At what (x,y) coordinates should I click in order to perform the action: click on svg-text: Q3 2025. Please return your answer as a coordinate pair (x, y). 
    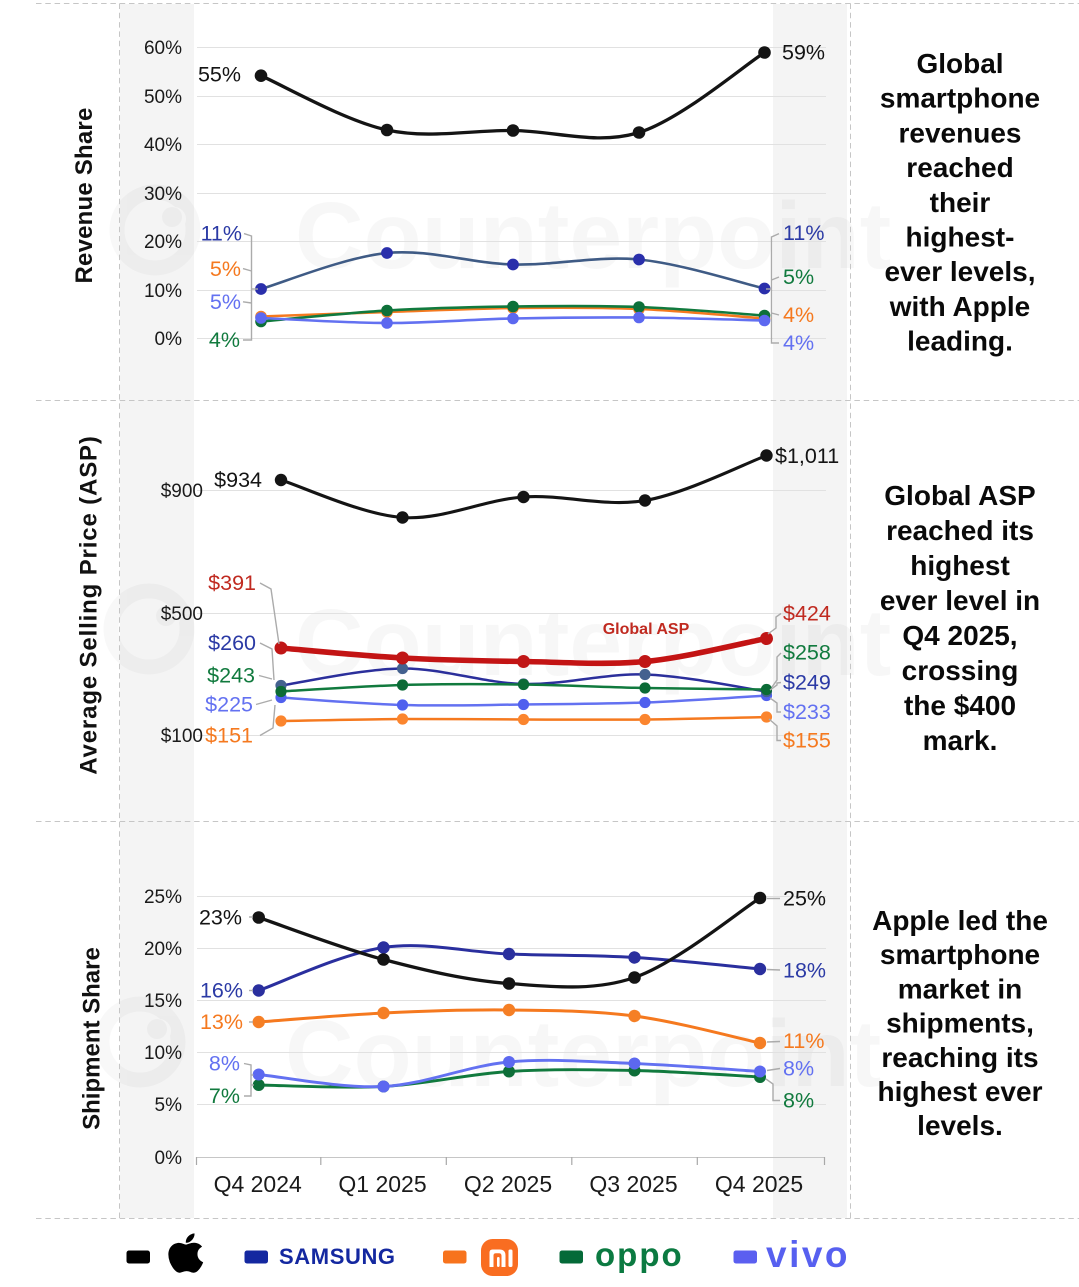
    Looking at the image, I should click on (633, 1184).